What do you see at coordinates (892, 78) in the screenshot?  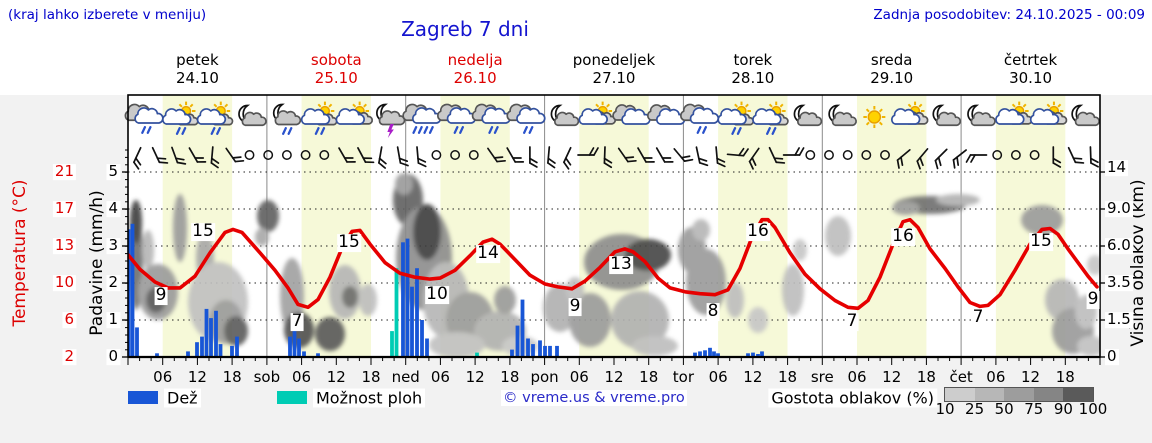 I see `day-date: 29.10` at bounding box center [892, 78].